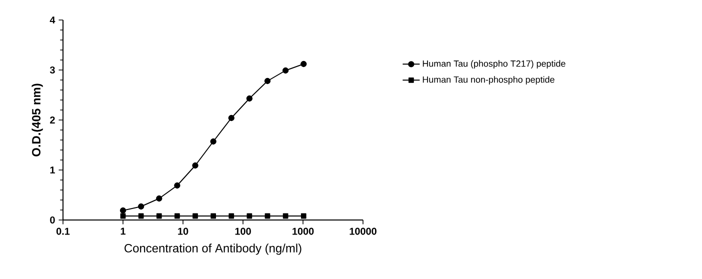 The width and height of the screenshot is (702, 279). Describe the element at coordinates (52, 170) in the screenshot. I see `y-tick-label: 1` at that location.